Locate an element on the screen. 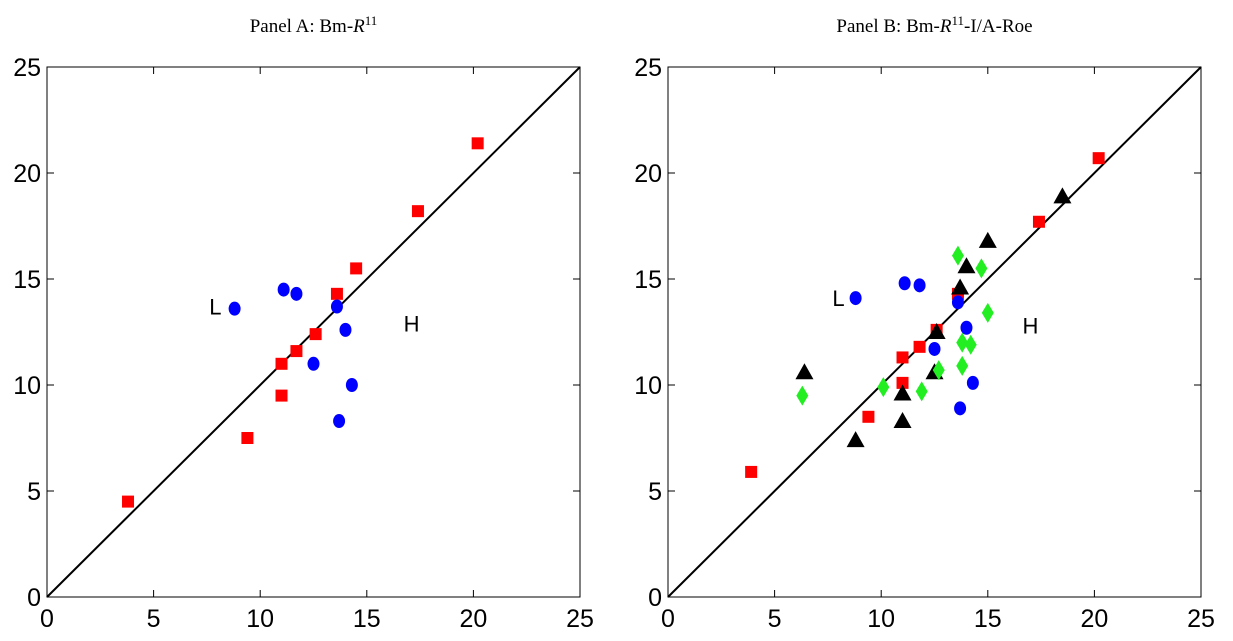 This screenshot has width=1233, height=641. title-part: Panel B: Bm- is located at coordinates (887, 26).